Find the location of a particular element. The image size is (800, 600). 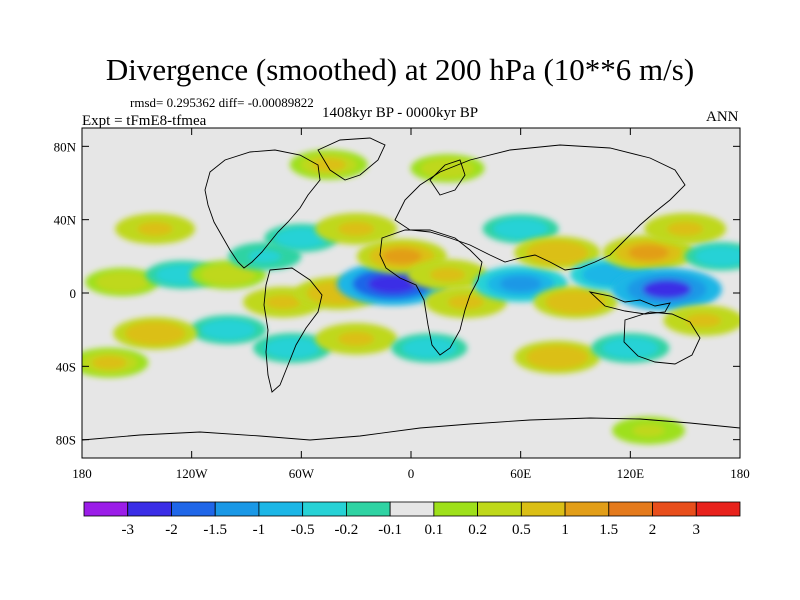

colorbar-label: 0.1 is located at coordinates (433, 530).